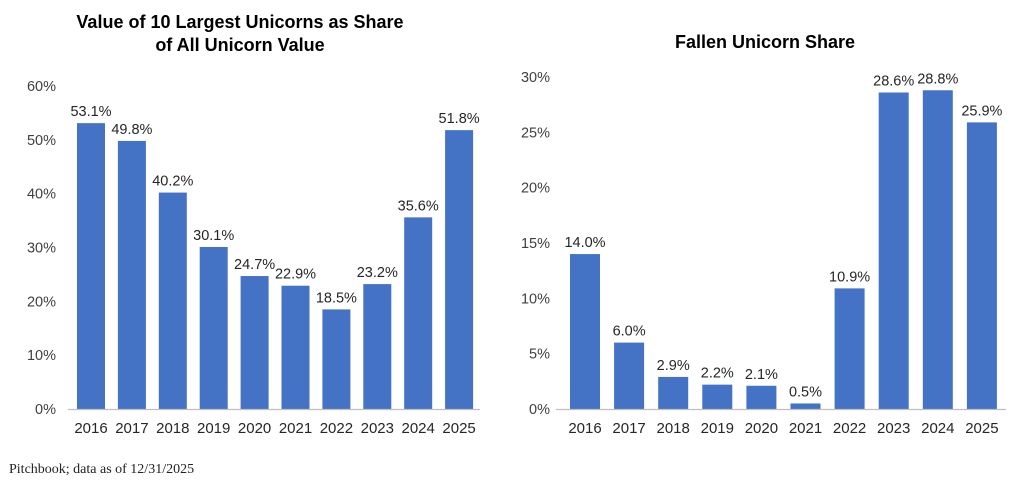 The image size is (1024, 490). Describe the element at coordinates (584, 243) in the screenshot. I see `data-label: 14.0%` at that location.